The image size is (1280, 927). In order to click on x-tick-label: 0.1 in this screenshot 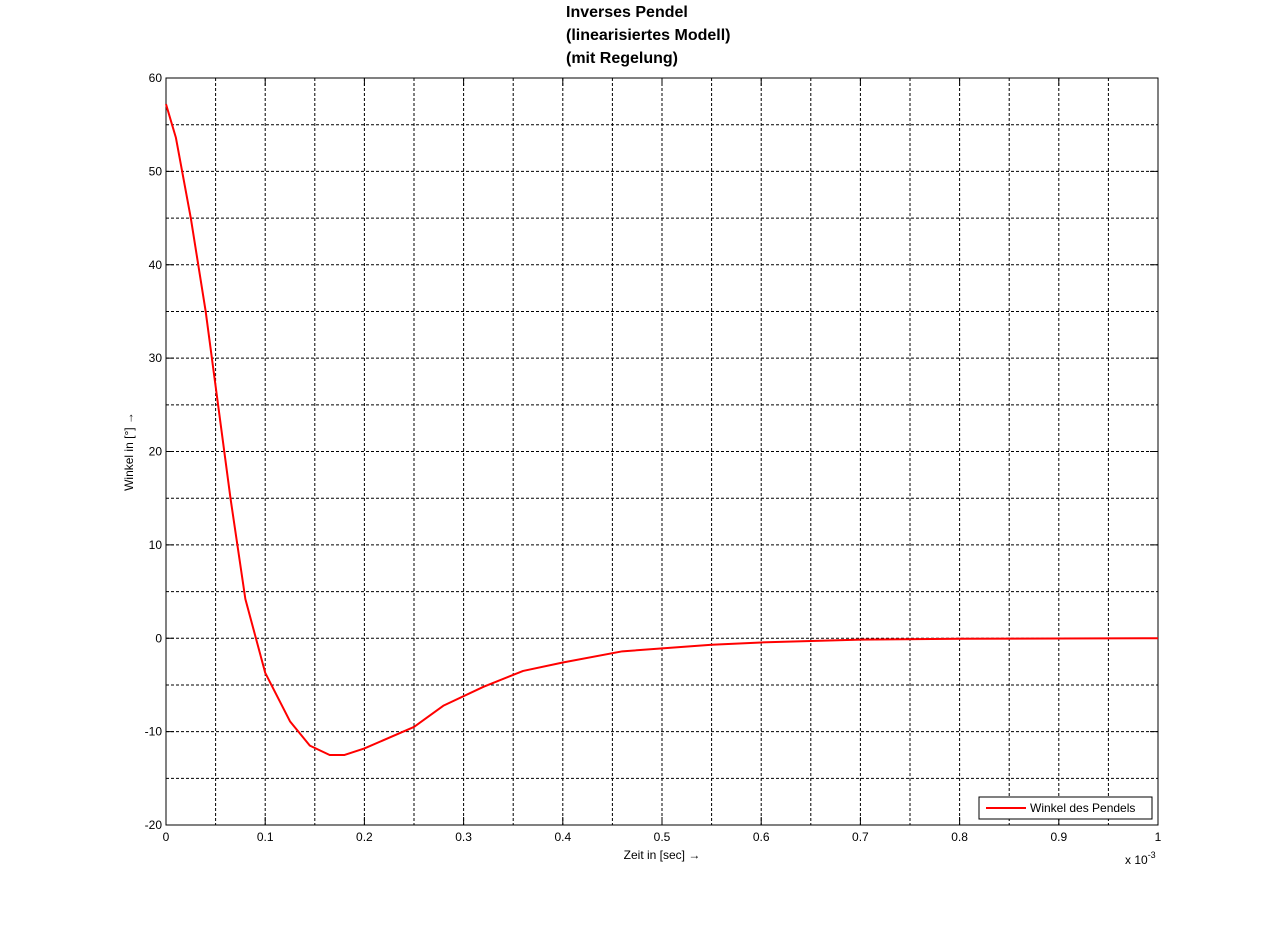, I will do `click(265, 837)`.